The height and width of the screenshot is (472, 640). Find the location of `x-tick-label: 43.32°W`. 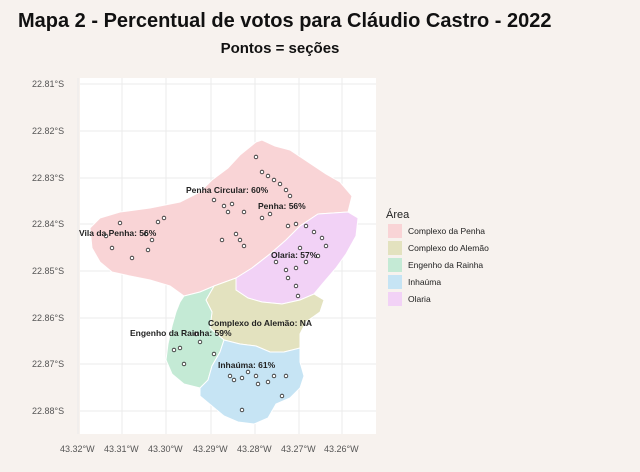

x-tick-label: 43.32°W is located at coordinates (77, 449).